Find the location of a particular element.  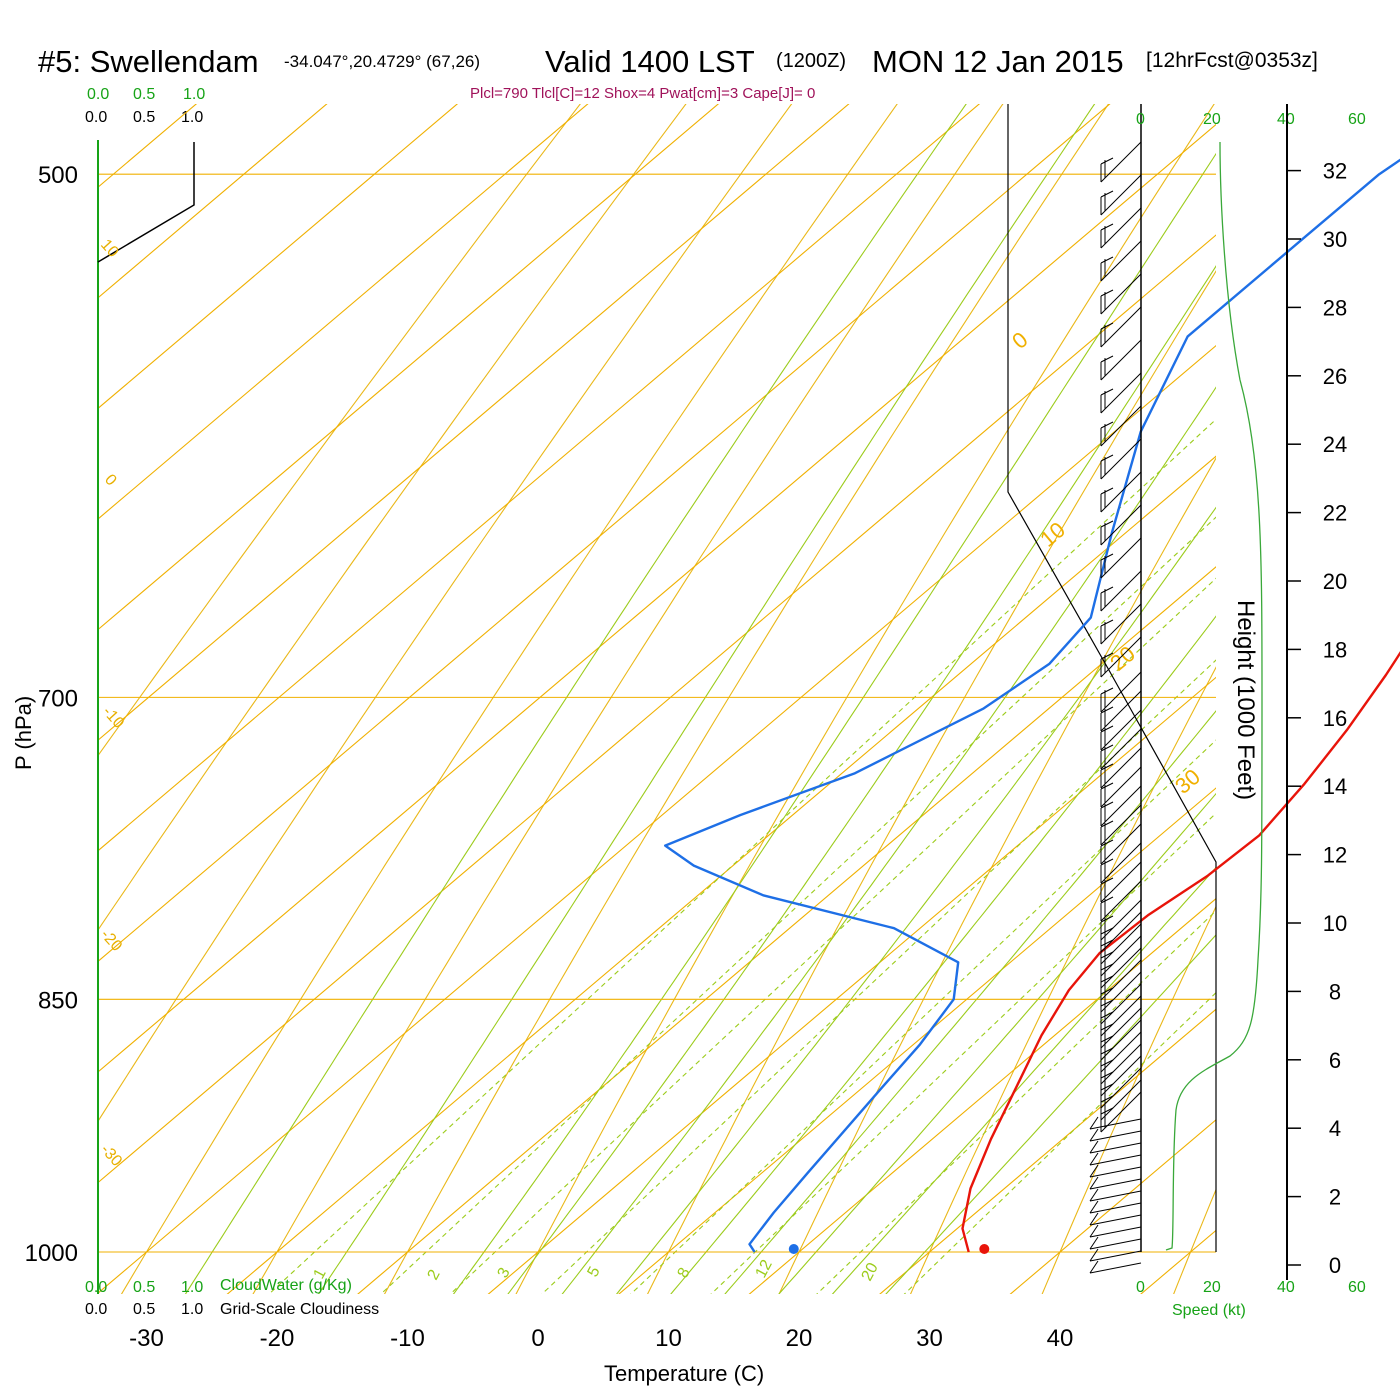

height-tick-26: 26 is located at coordinates (1335, 376).